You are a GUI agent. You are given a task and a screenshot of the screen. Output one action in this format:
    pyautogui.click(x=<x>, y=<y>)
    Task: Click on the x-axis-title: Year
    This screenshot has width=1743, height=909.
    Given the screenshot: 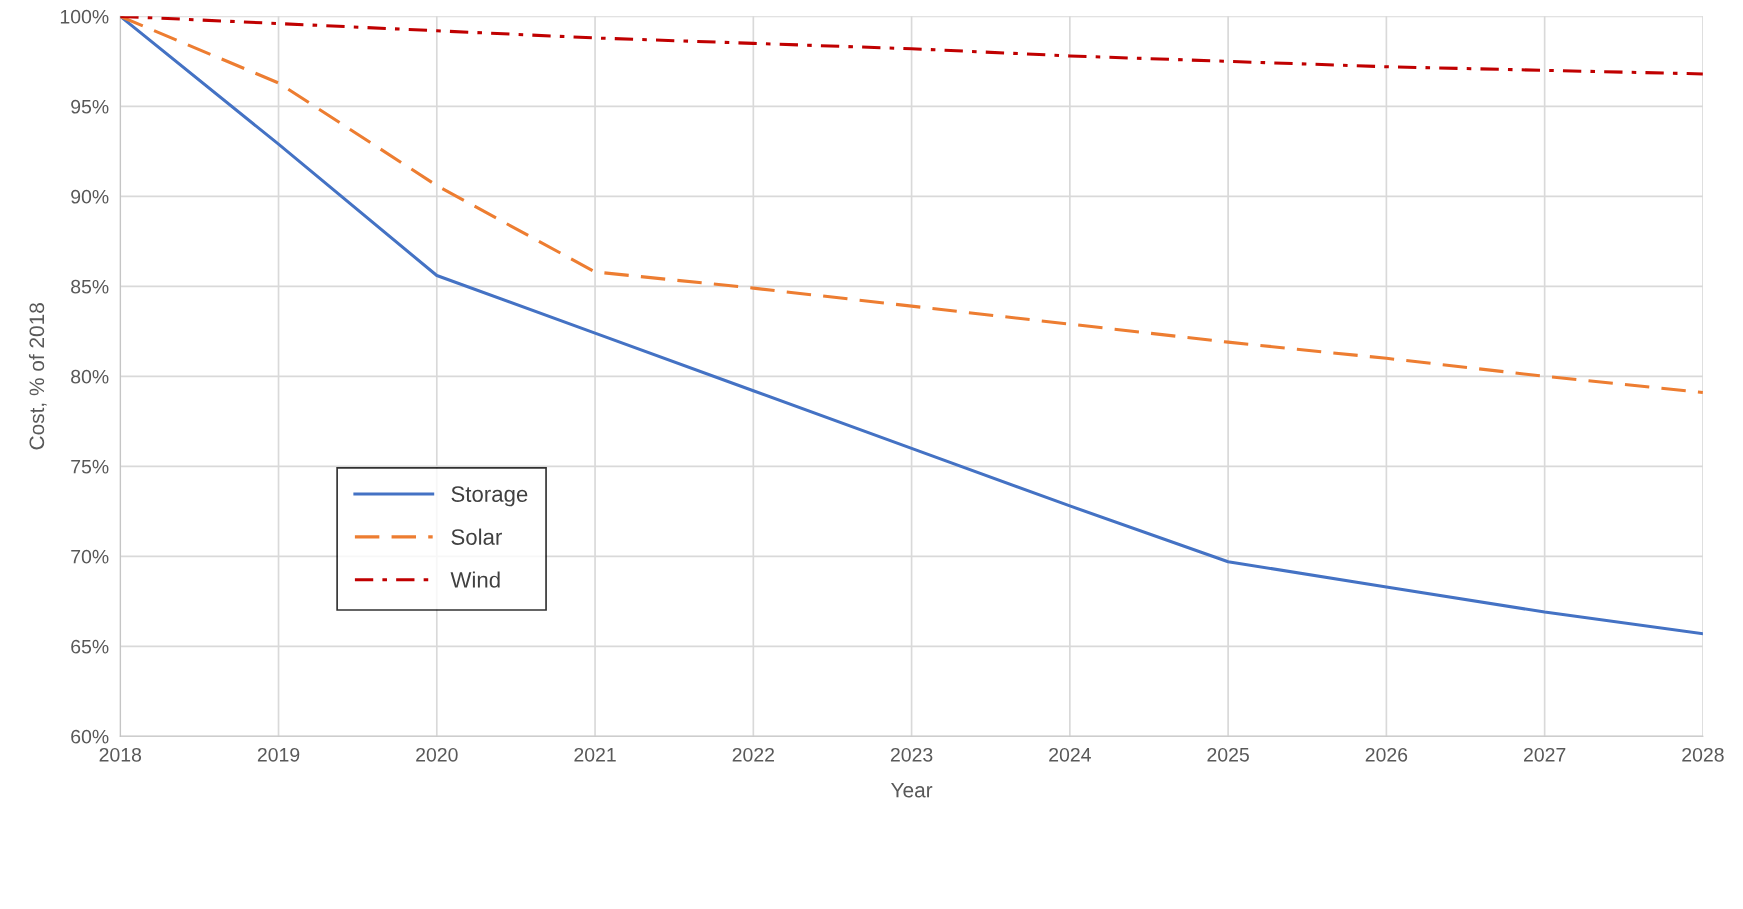 What is the action you would take?
    pyautogui.click(x=912, y=790)
    